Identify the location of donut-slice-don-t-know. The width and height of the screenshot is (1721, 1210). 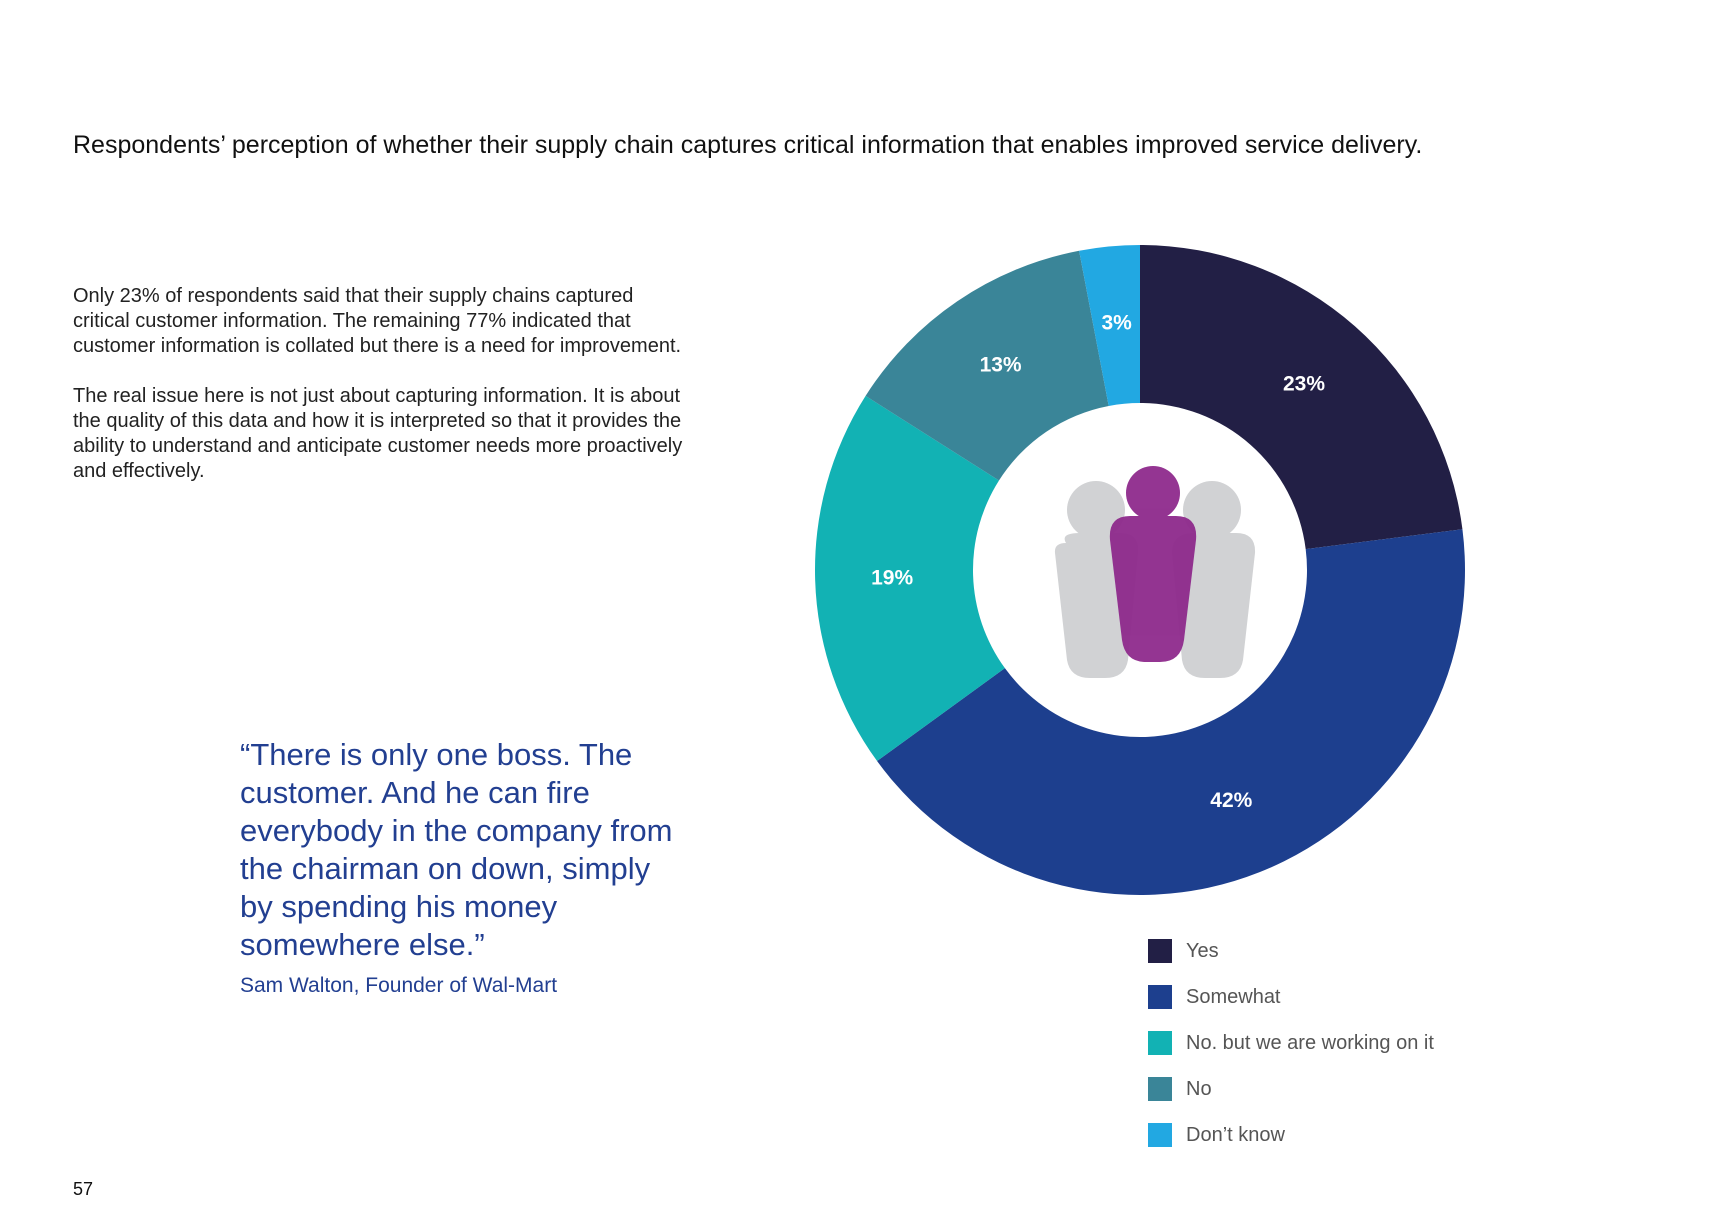
(1109, 325).